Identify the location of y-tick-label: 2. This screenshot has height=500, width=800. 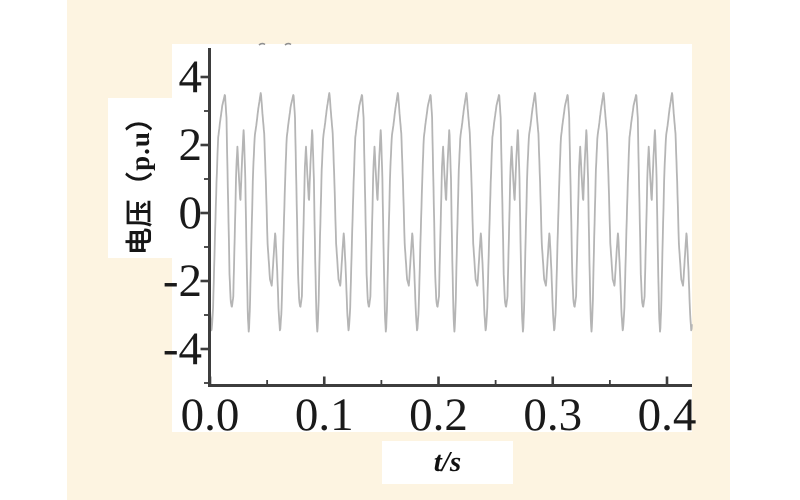
(190, 145).